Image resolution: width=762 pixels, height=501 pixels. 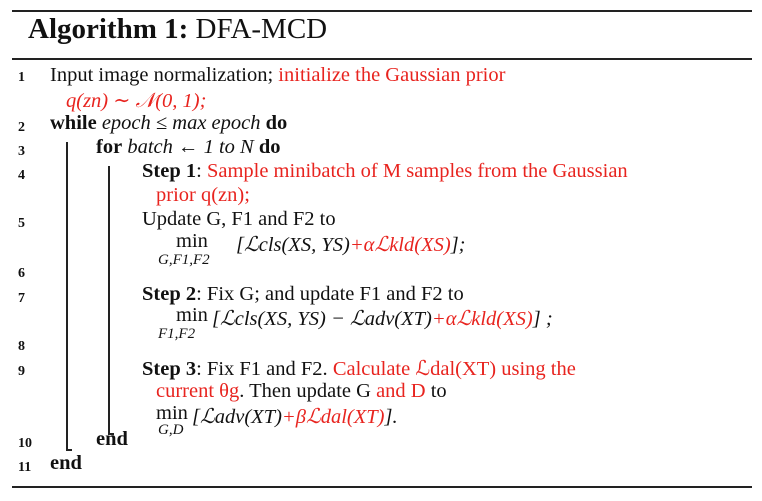 I want to click on line-9-min: min, so click(x=172, y=413).